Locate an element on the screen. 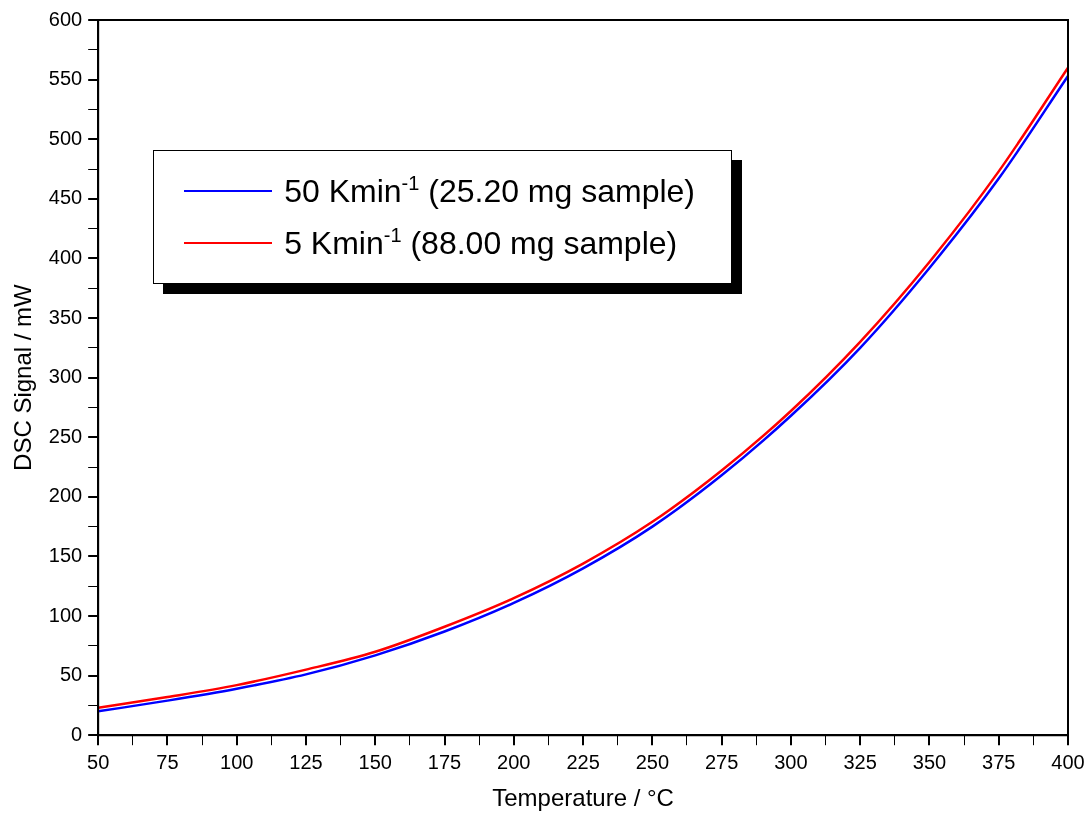  x-axis-title: Temperature / °C is located at coordinates (583, 798).